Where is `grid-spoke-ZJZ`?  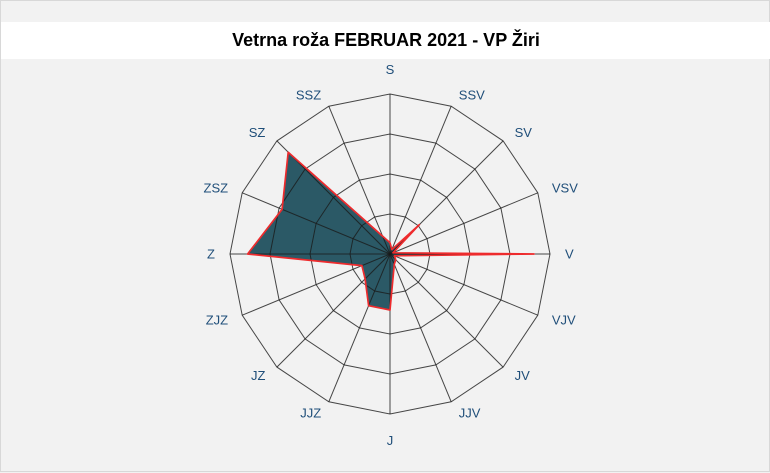
grid-spoke-ZJZ is located at coordinates (316, 284).